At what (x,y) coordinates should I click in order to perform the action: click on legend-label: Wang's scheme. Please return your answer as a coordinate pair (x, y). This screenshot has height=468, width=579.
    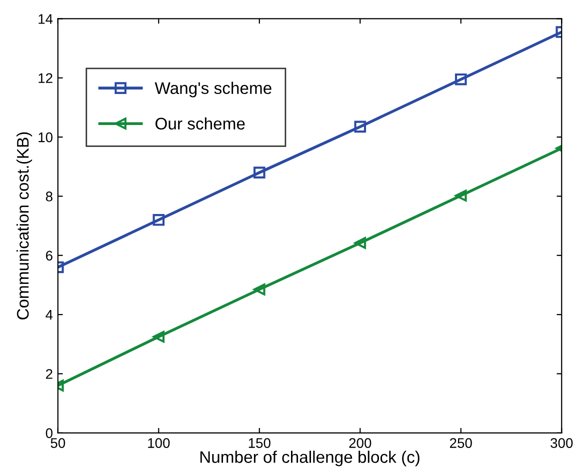
    Looking at the image, I should click on (213, 90).